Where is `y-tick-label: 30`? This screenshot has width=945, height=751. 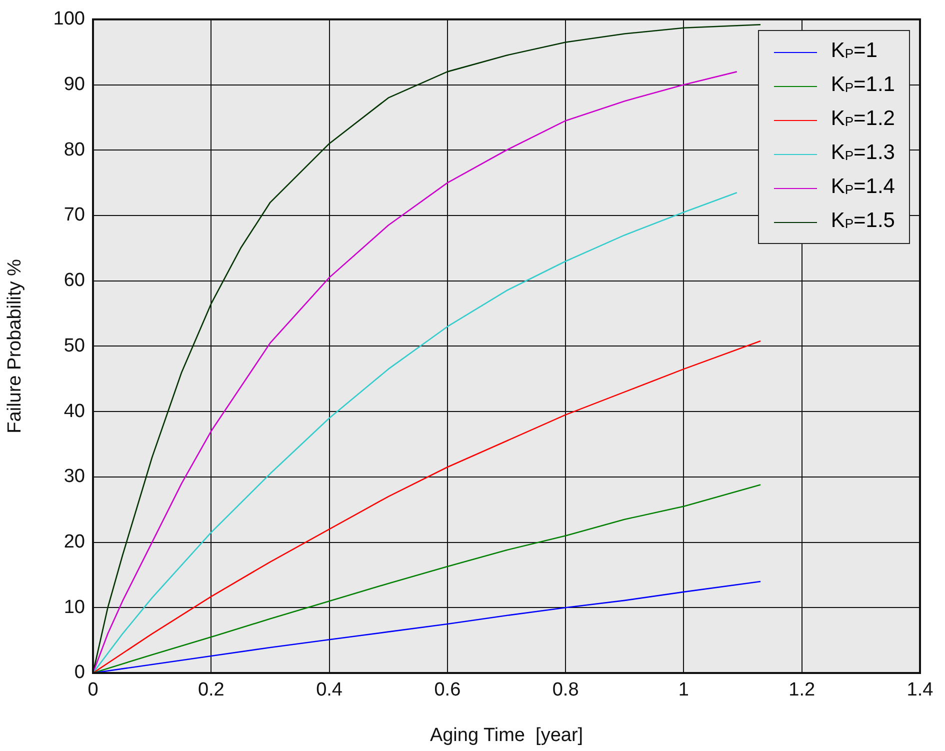 y-tick-label: 30 is located at coordinates (74, 477).